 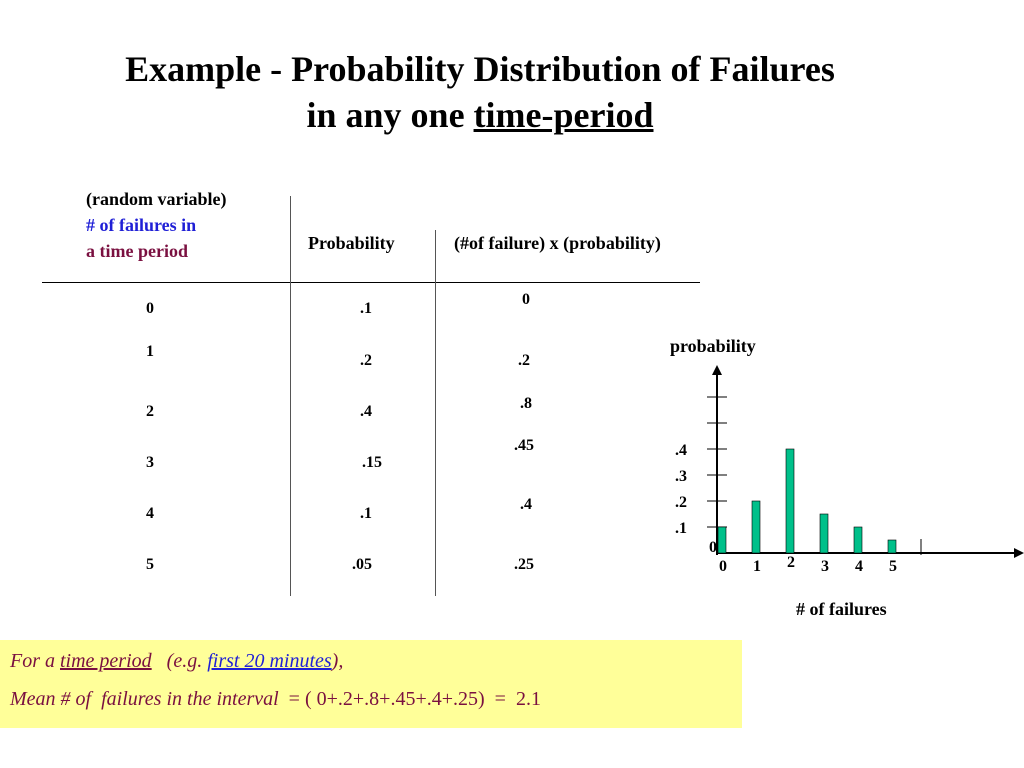 I want to click on table-cell-probability-2: .4, so click(x=366, y=411).